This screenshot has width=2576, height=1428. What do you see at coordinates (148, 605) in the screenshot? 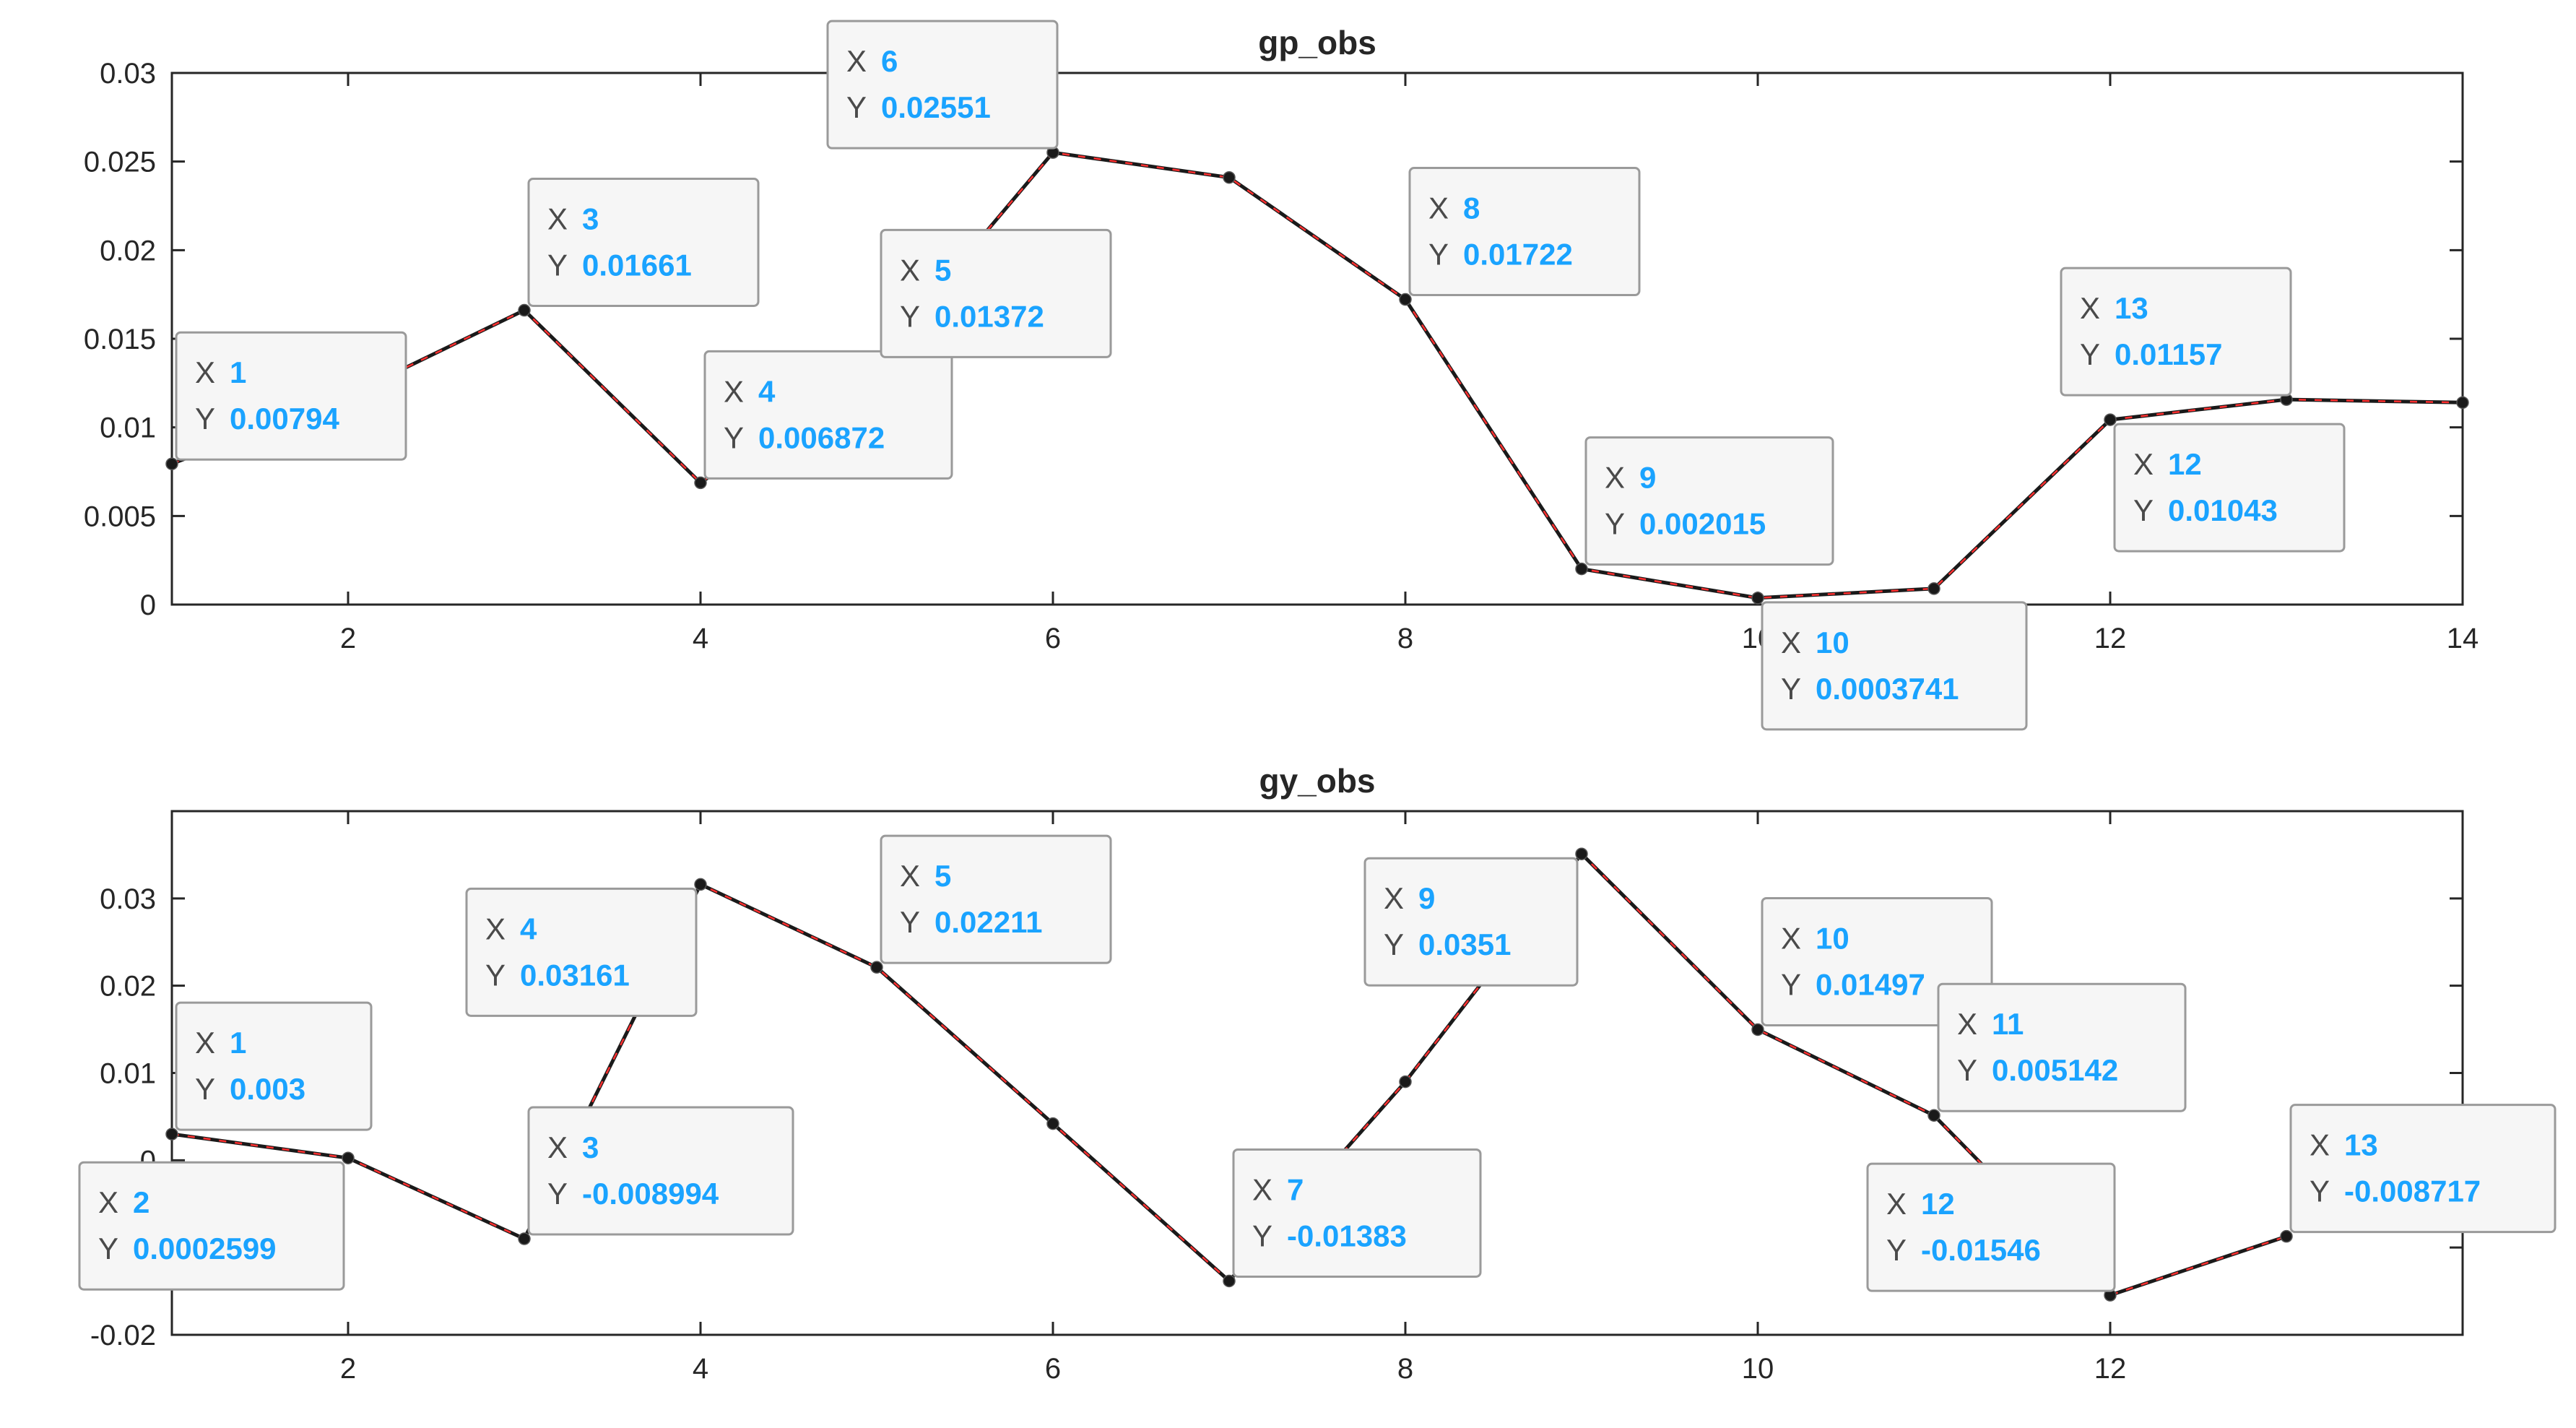
I see `y-tick-label: 0` at bounding box center [148, 605].